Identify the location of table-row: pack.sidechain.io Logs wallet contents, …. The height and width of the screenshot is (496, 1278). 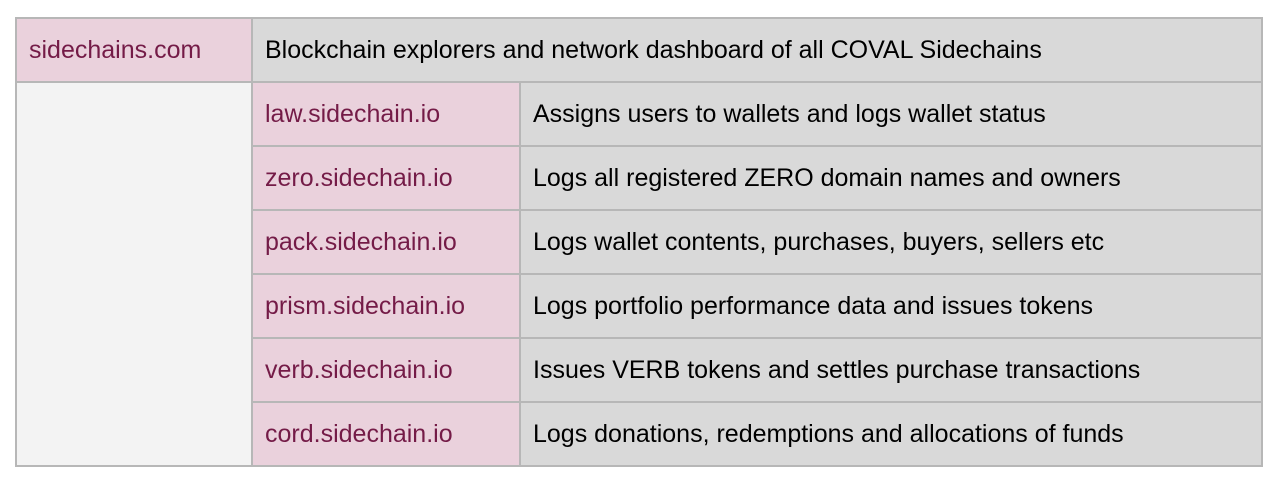
(639, 242).